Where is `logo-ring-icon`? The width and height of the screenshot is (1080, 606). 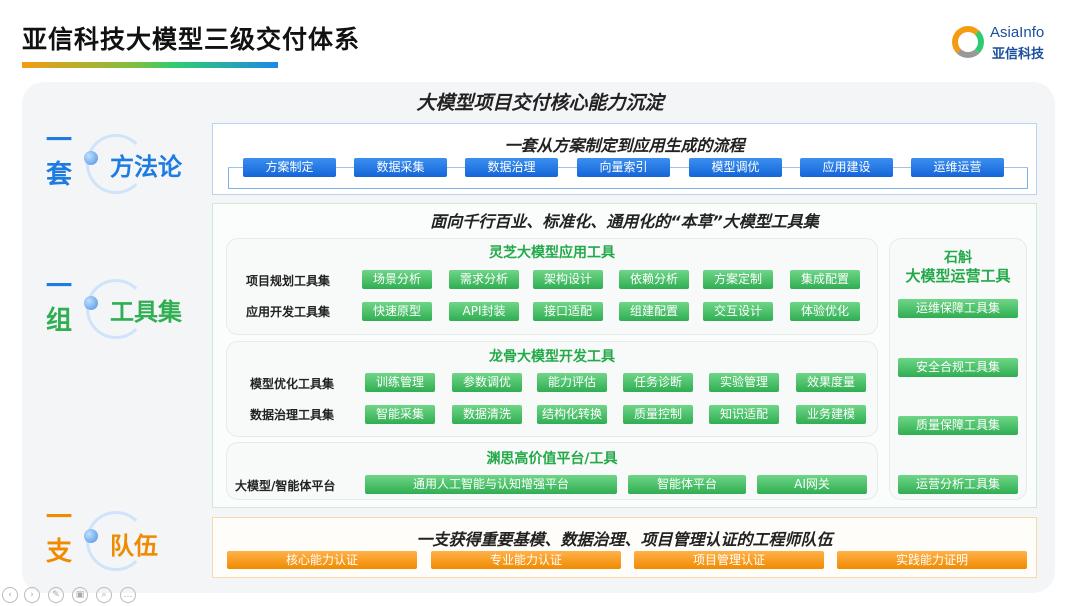 logo-ring-icon is located at coordinates (968, 42).